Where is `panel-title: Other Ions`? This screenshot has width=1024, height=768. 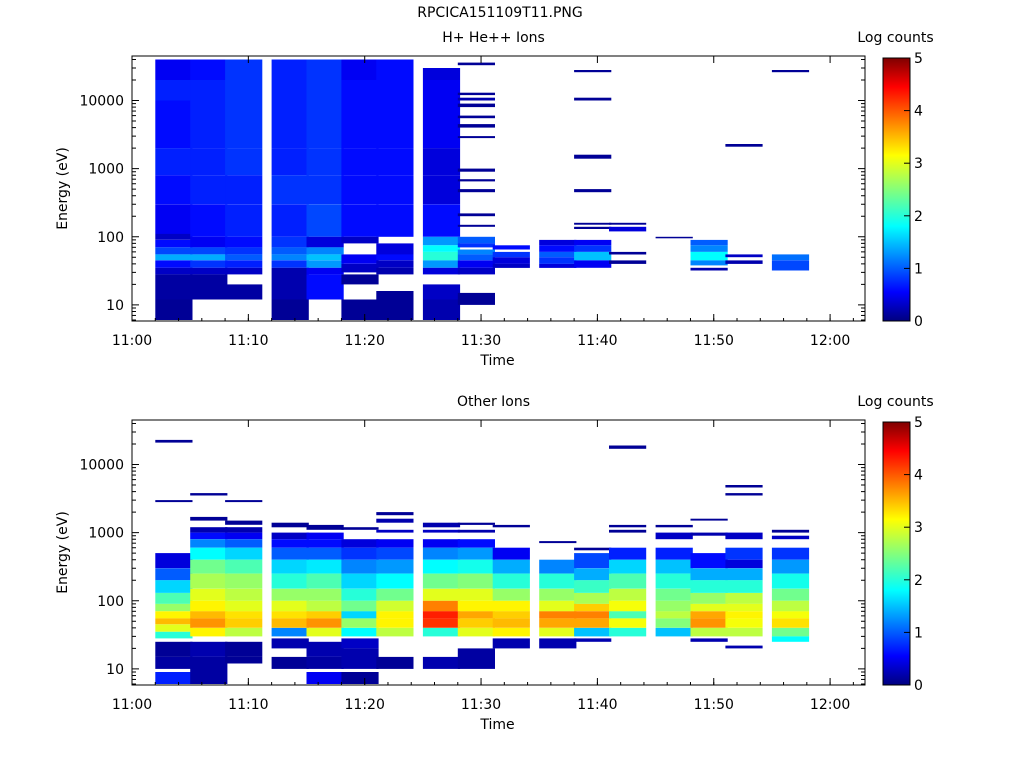 panel-title: Other Ions is located at coordinates (493, 402).